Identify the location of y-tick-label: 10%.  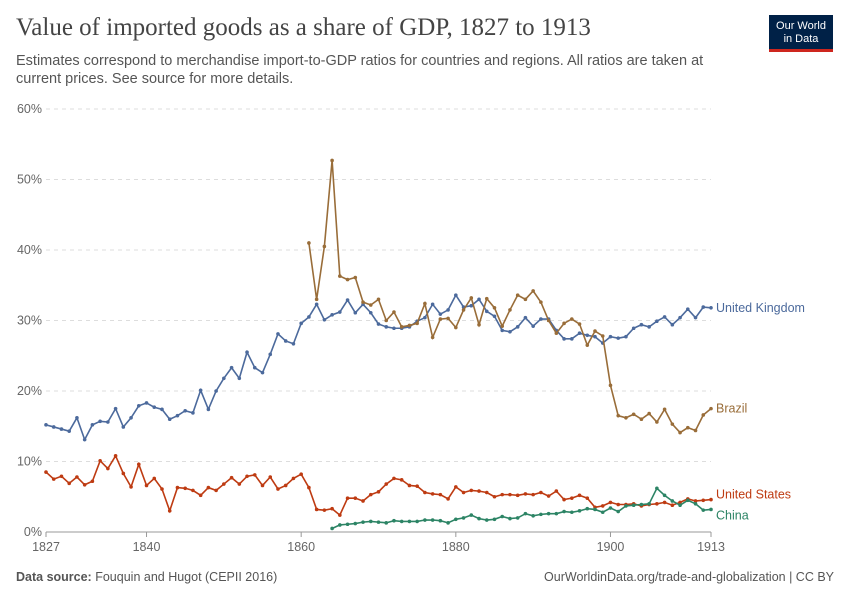
(29, 462).